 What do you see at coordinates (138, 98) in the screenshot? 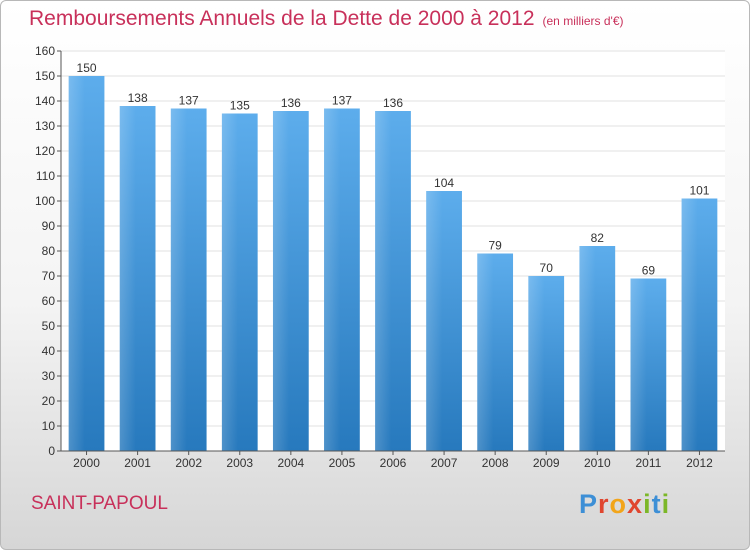
I see `data-label-2001: 138` at bounding box center [138, 98].